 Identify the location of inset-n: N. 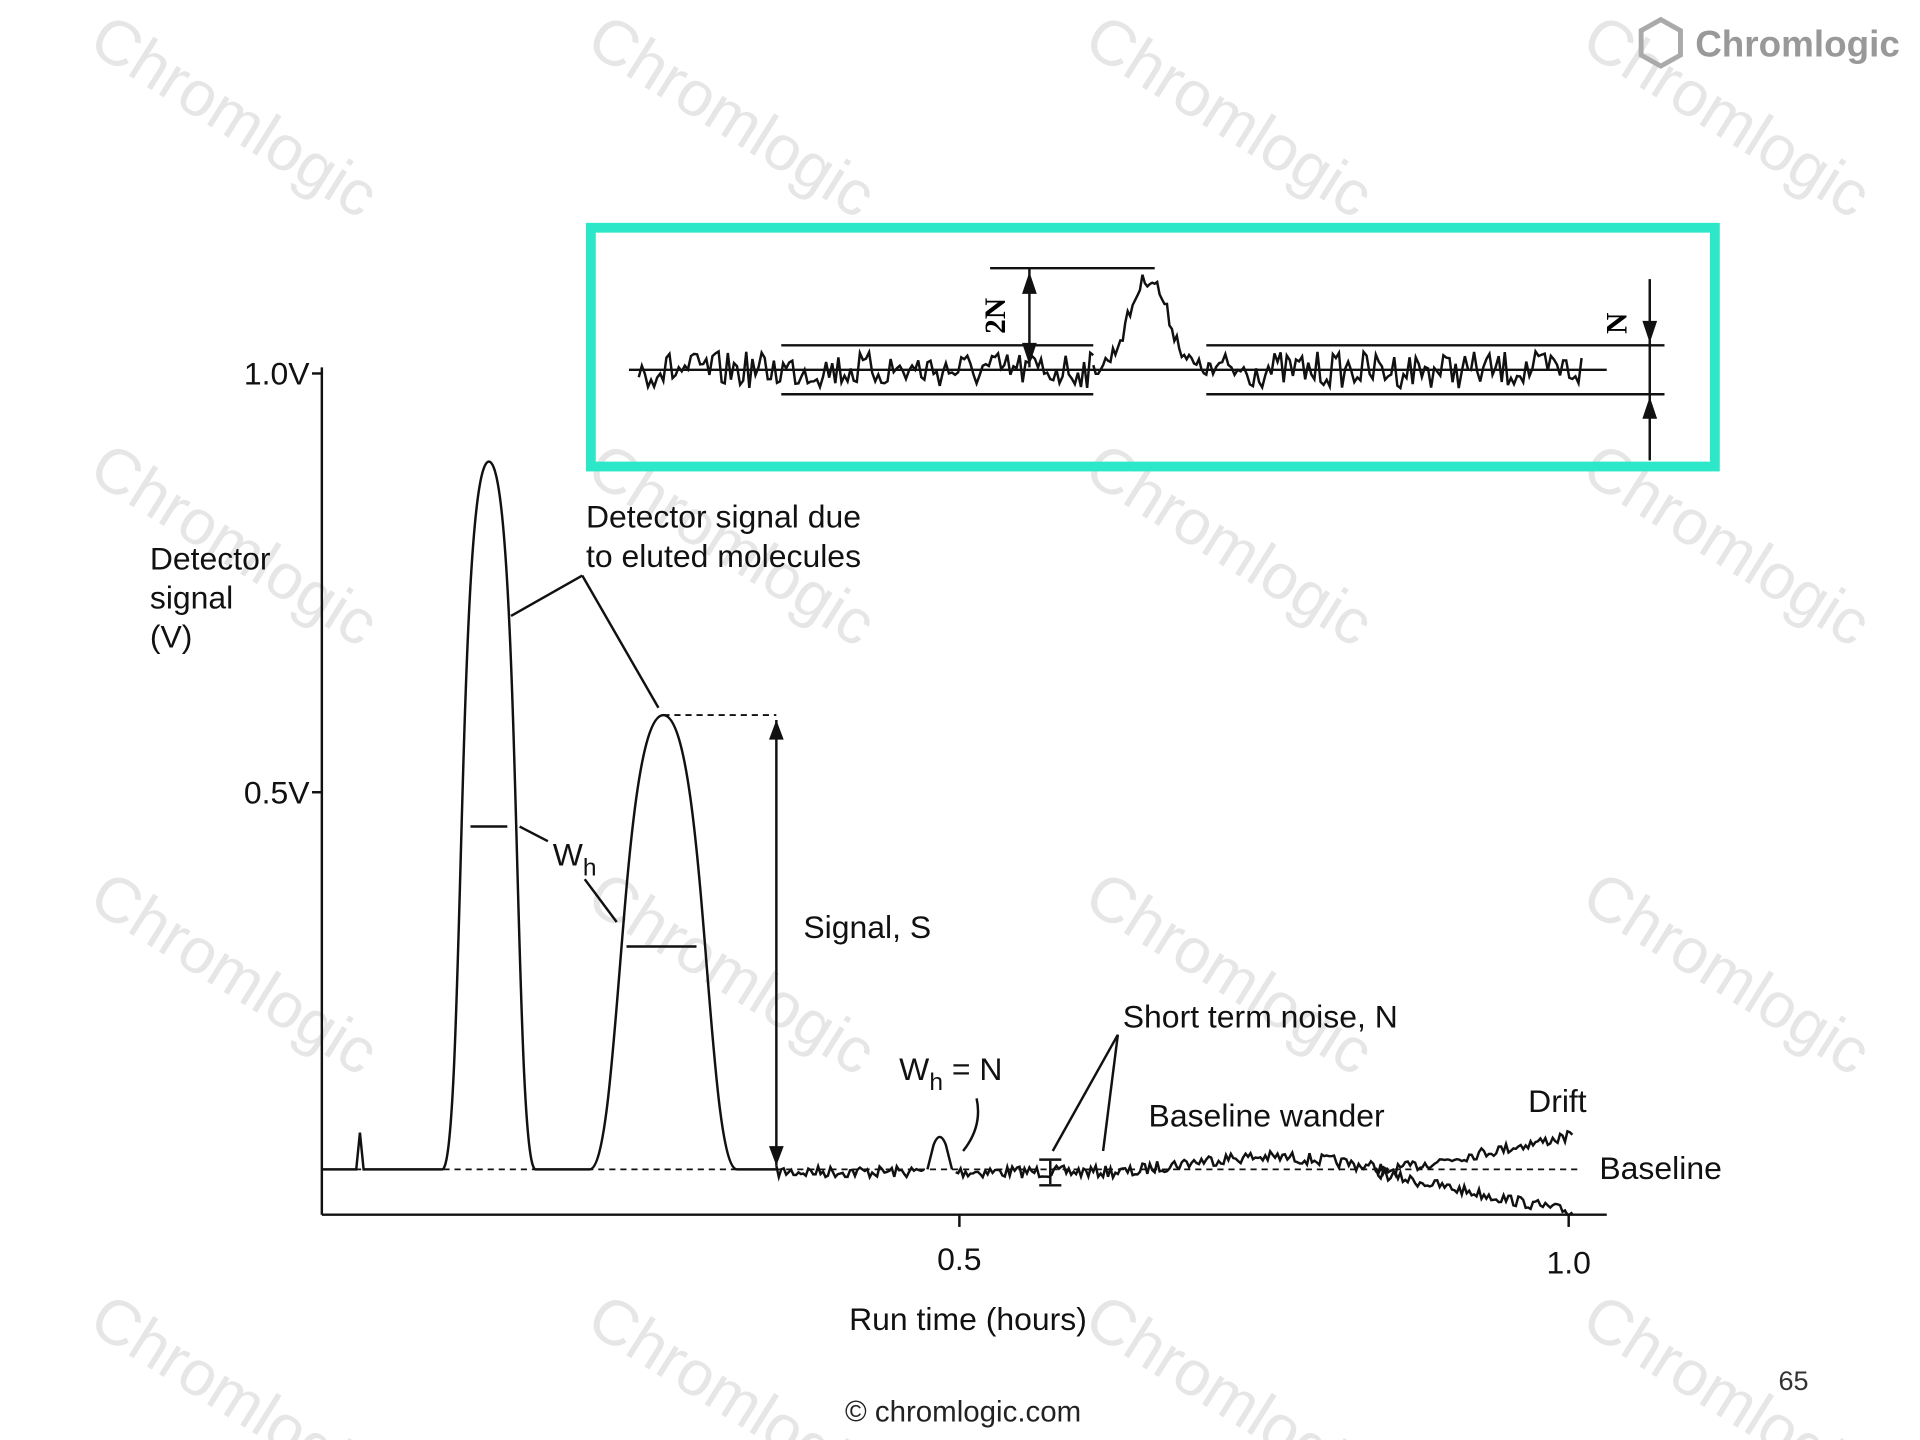
(1617, 323).